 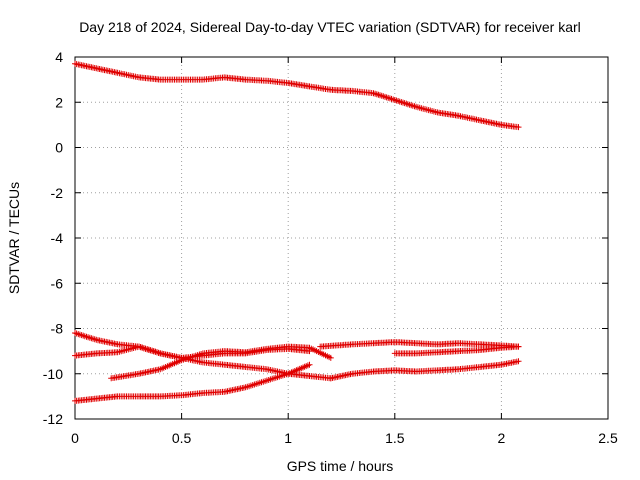 I want to click on y-tick-label: 0, so click(x=59, y=148).